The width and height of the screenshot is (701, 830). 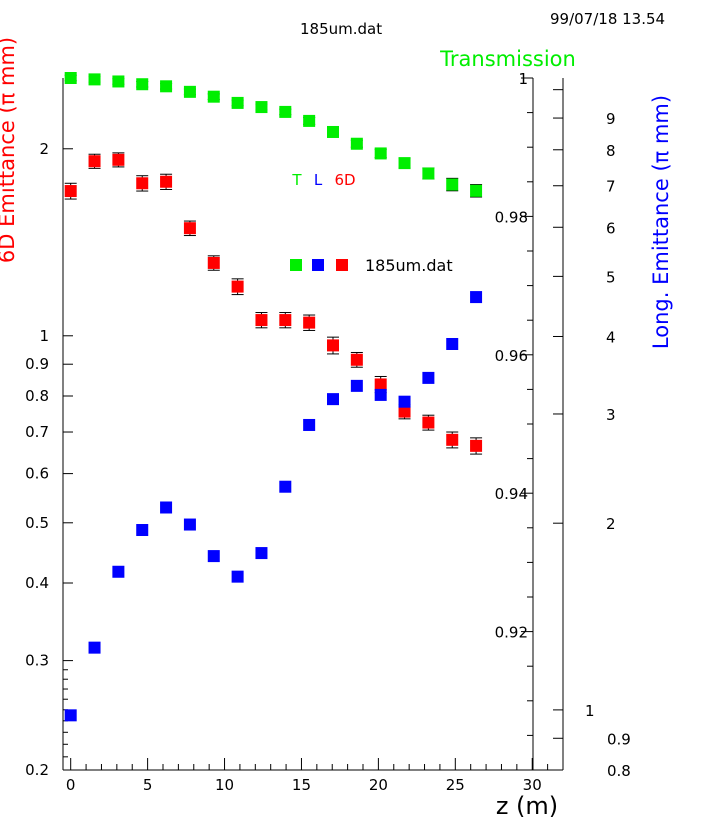 I want to click on legend-label-t: T, so click(x=296, y=180).